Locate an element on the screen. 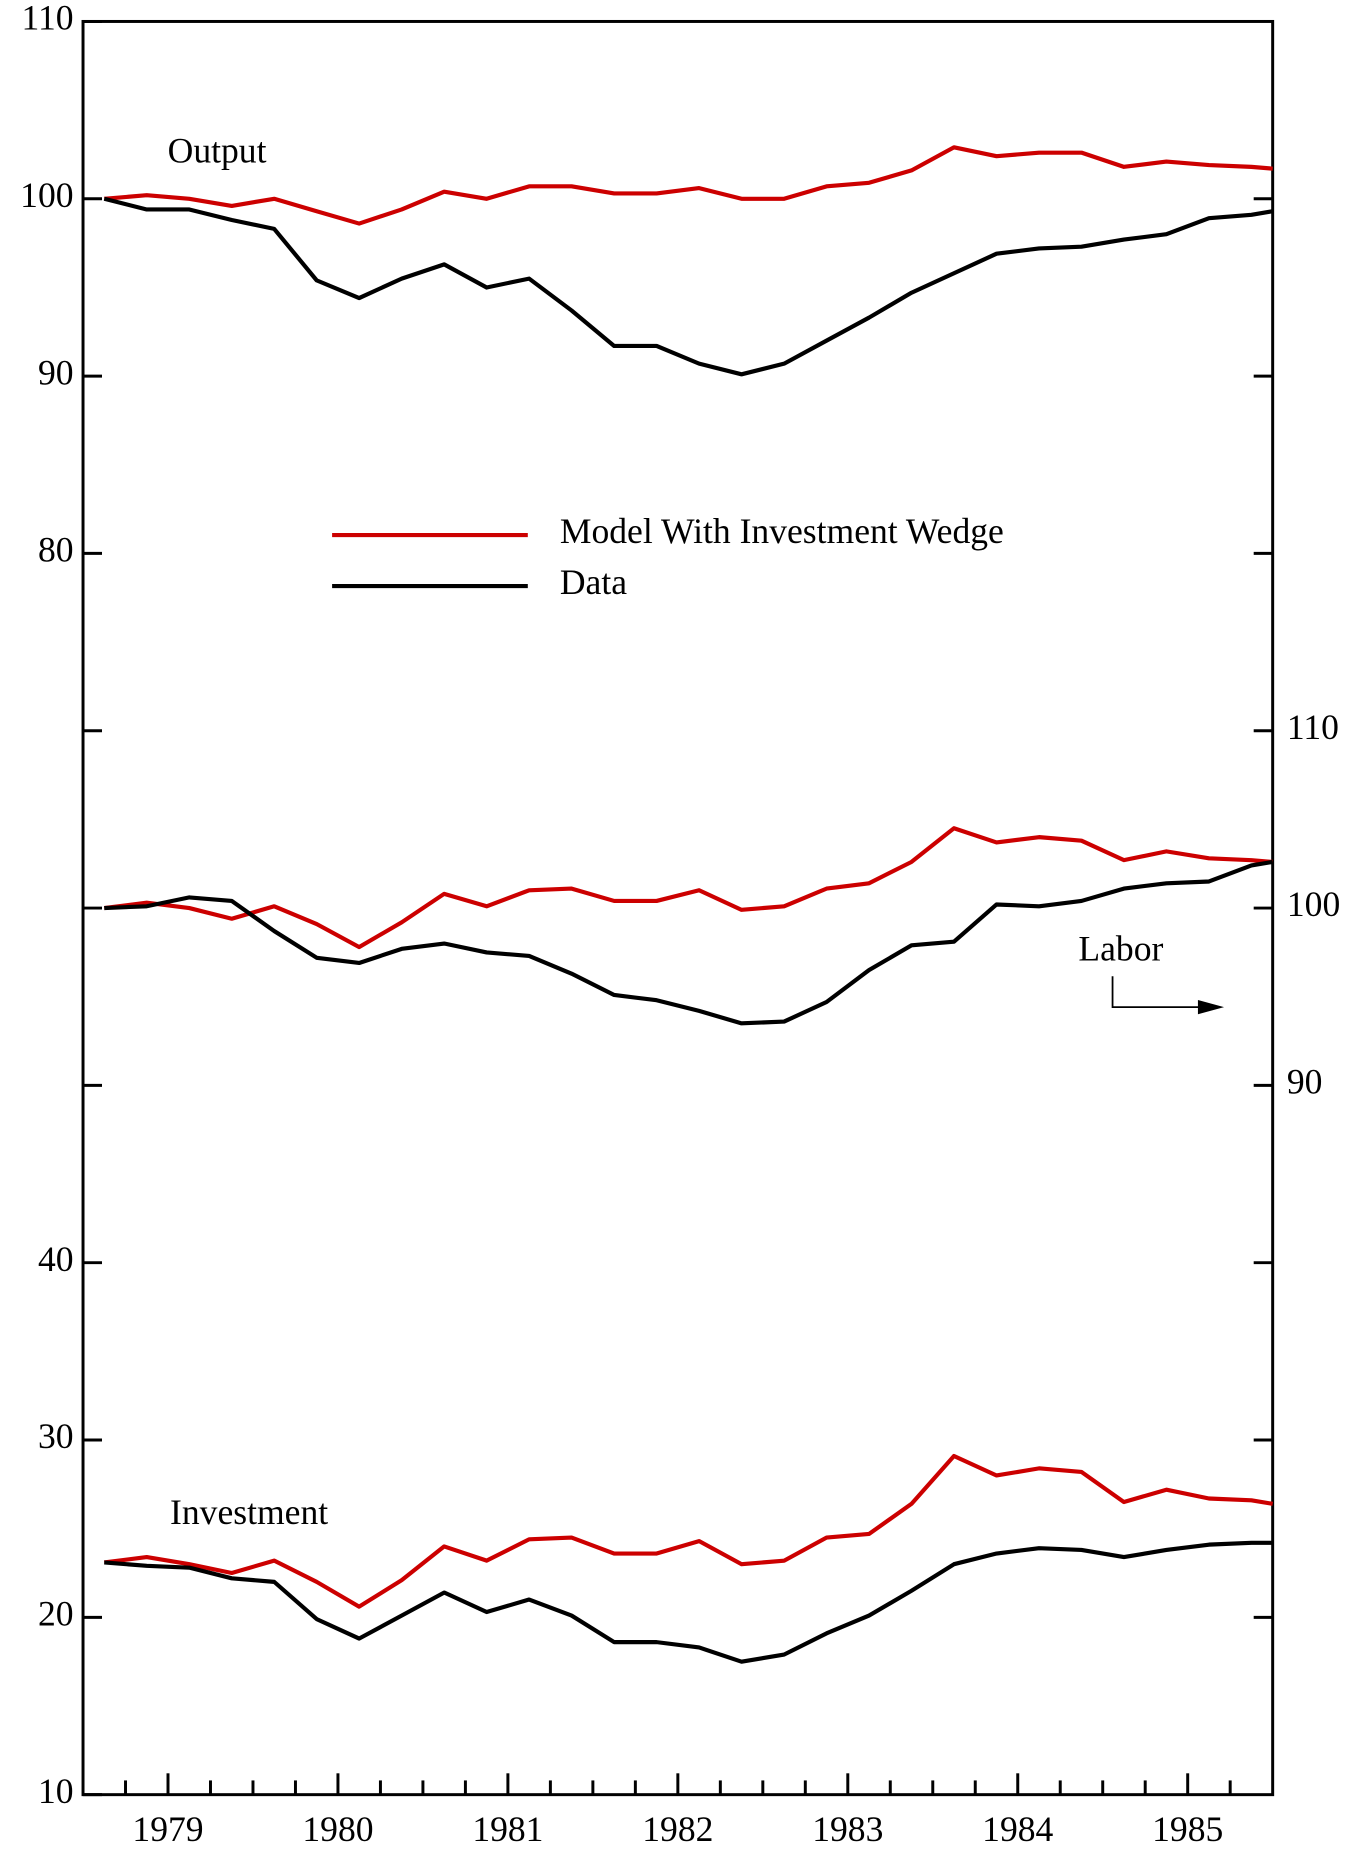  y-tick-label: 40 is located at coordinates (56, 1259).